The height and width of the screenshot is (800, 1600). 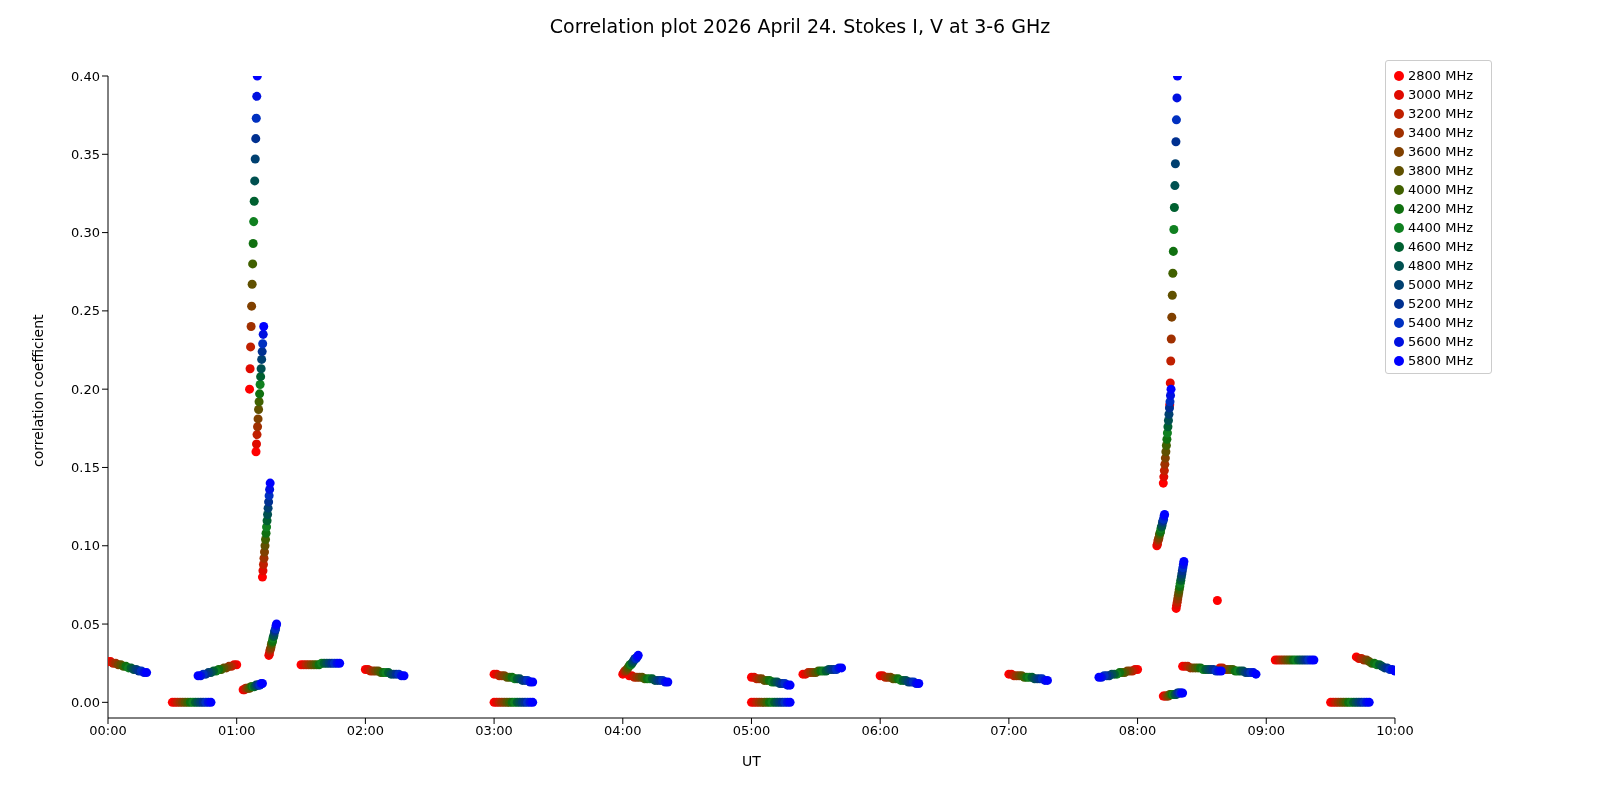 What do you see at coordinates (1440, 132) in the screenshot?
I see `legend-label: 3400 MHz` at bounding box center [1440, 132].